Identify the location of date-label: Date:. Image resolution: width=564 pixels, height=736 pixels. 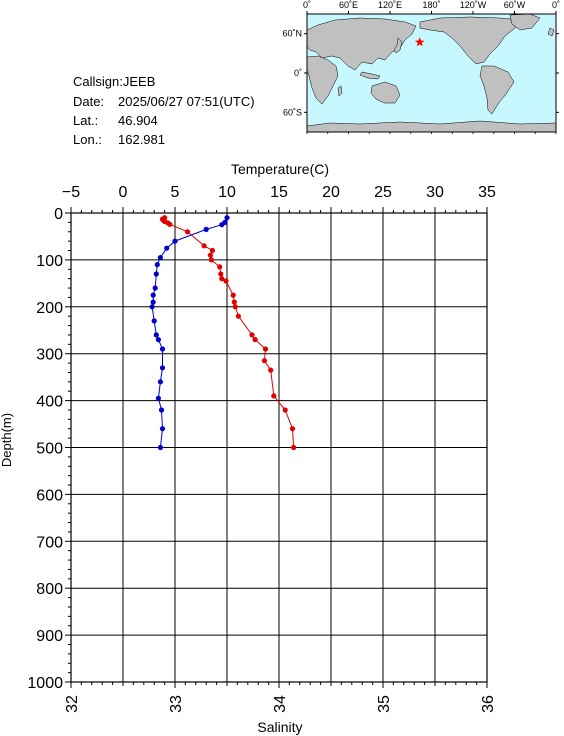
(89, 101).